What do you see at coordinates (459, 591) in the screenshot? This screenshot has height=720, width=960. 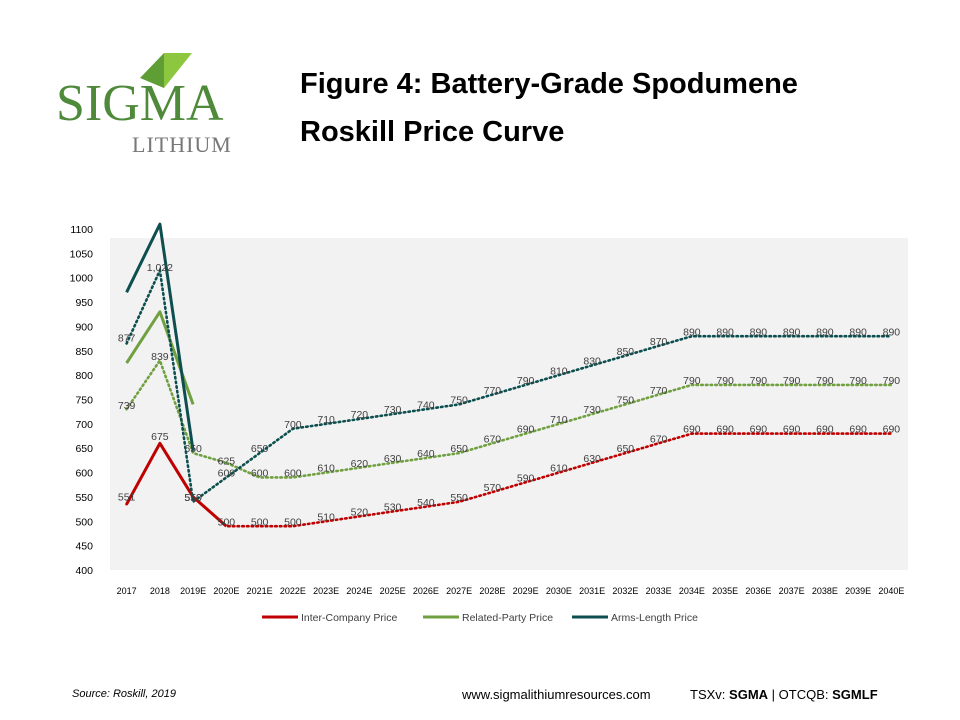 I see `x-tick-label: 2027E` at bounding box center [459, 591].